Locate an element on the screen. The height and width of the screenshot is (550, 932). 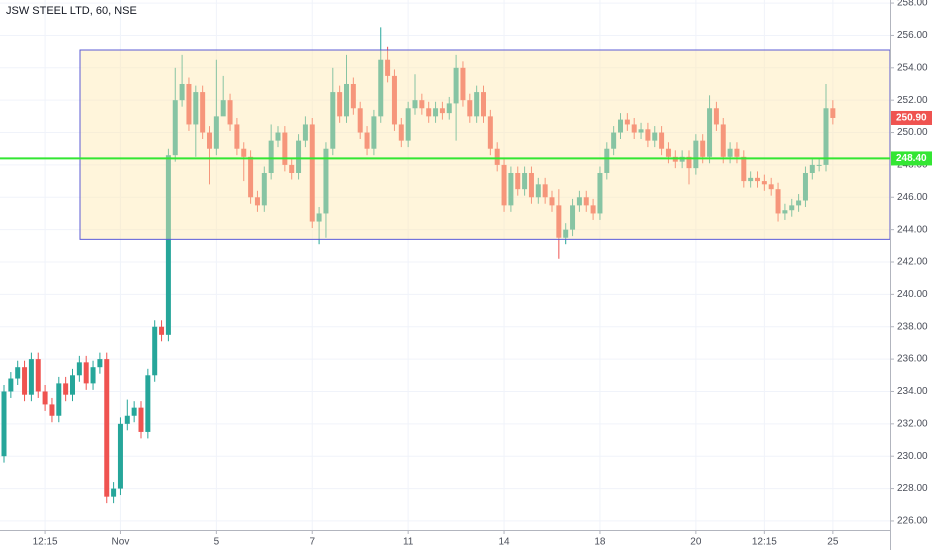
x-tick-label: 11 is located at coordinates (408, 542).